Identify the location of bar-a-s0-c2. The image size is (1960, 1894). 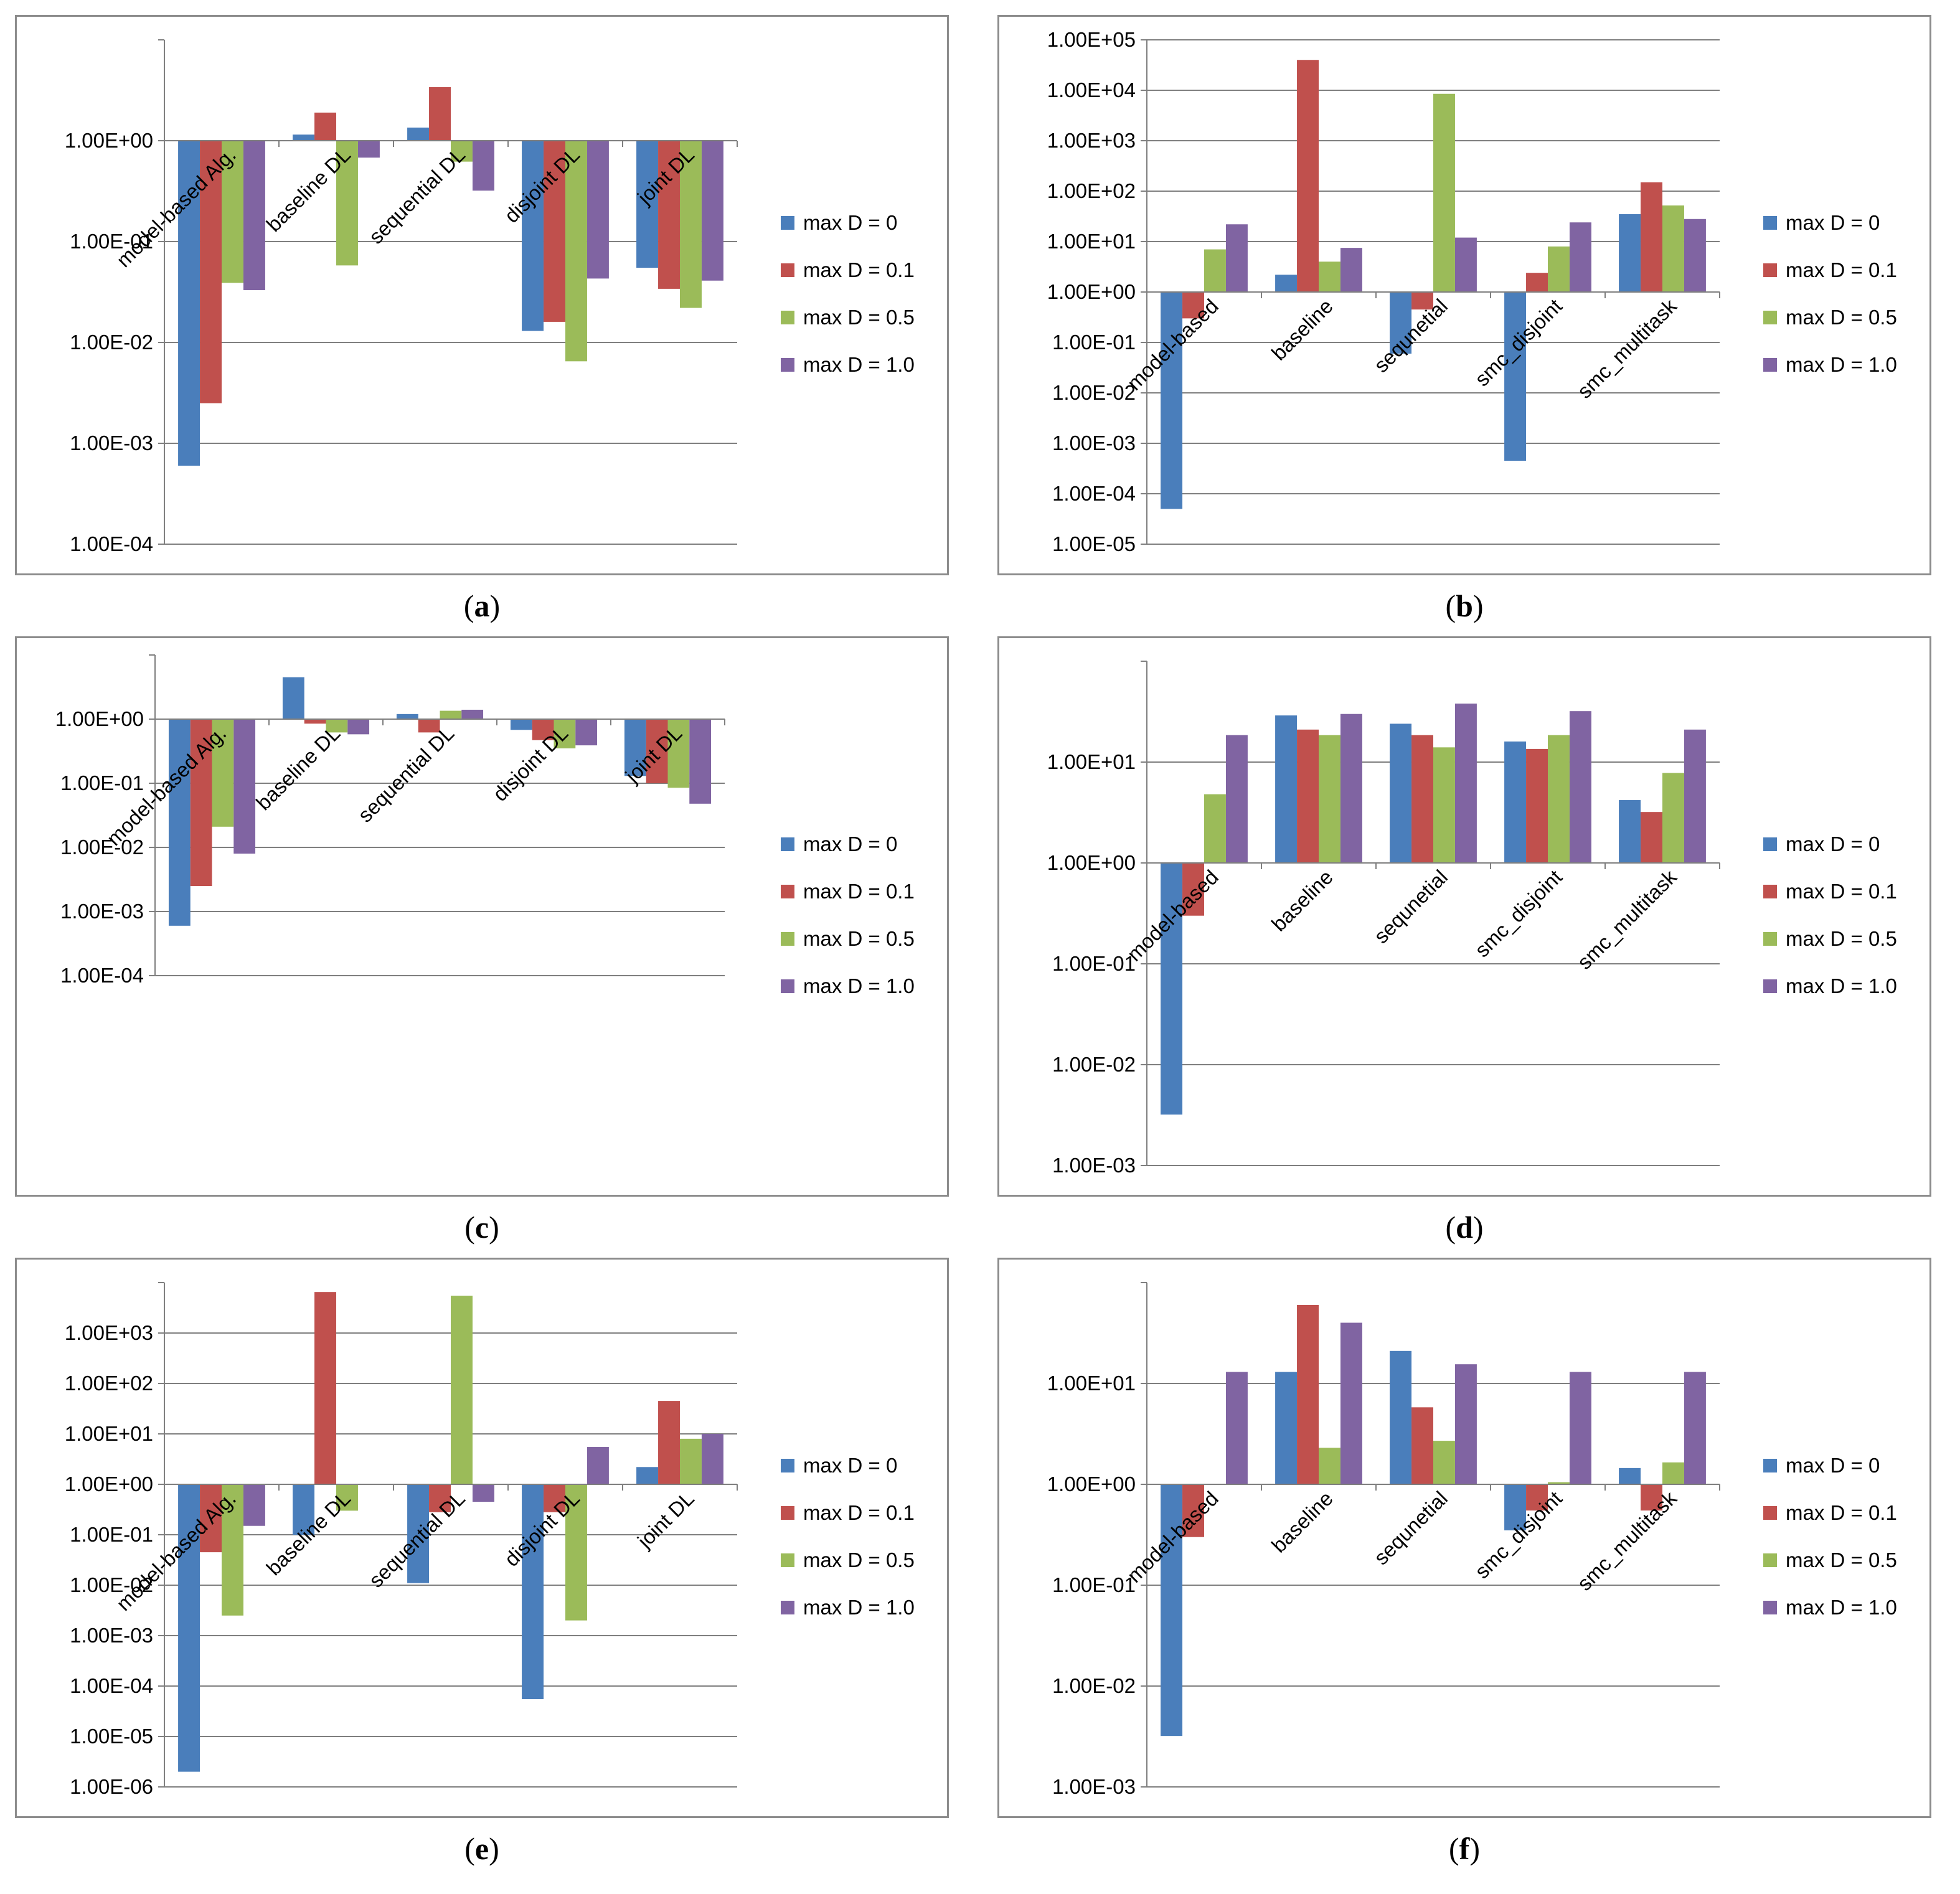
(418, 134).